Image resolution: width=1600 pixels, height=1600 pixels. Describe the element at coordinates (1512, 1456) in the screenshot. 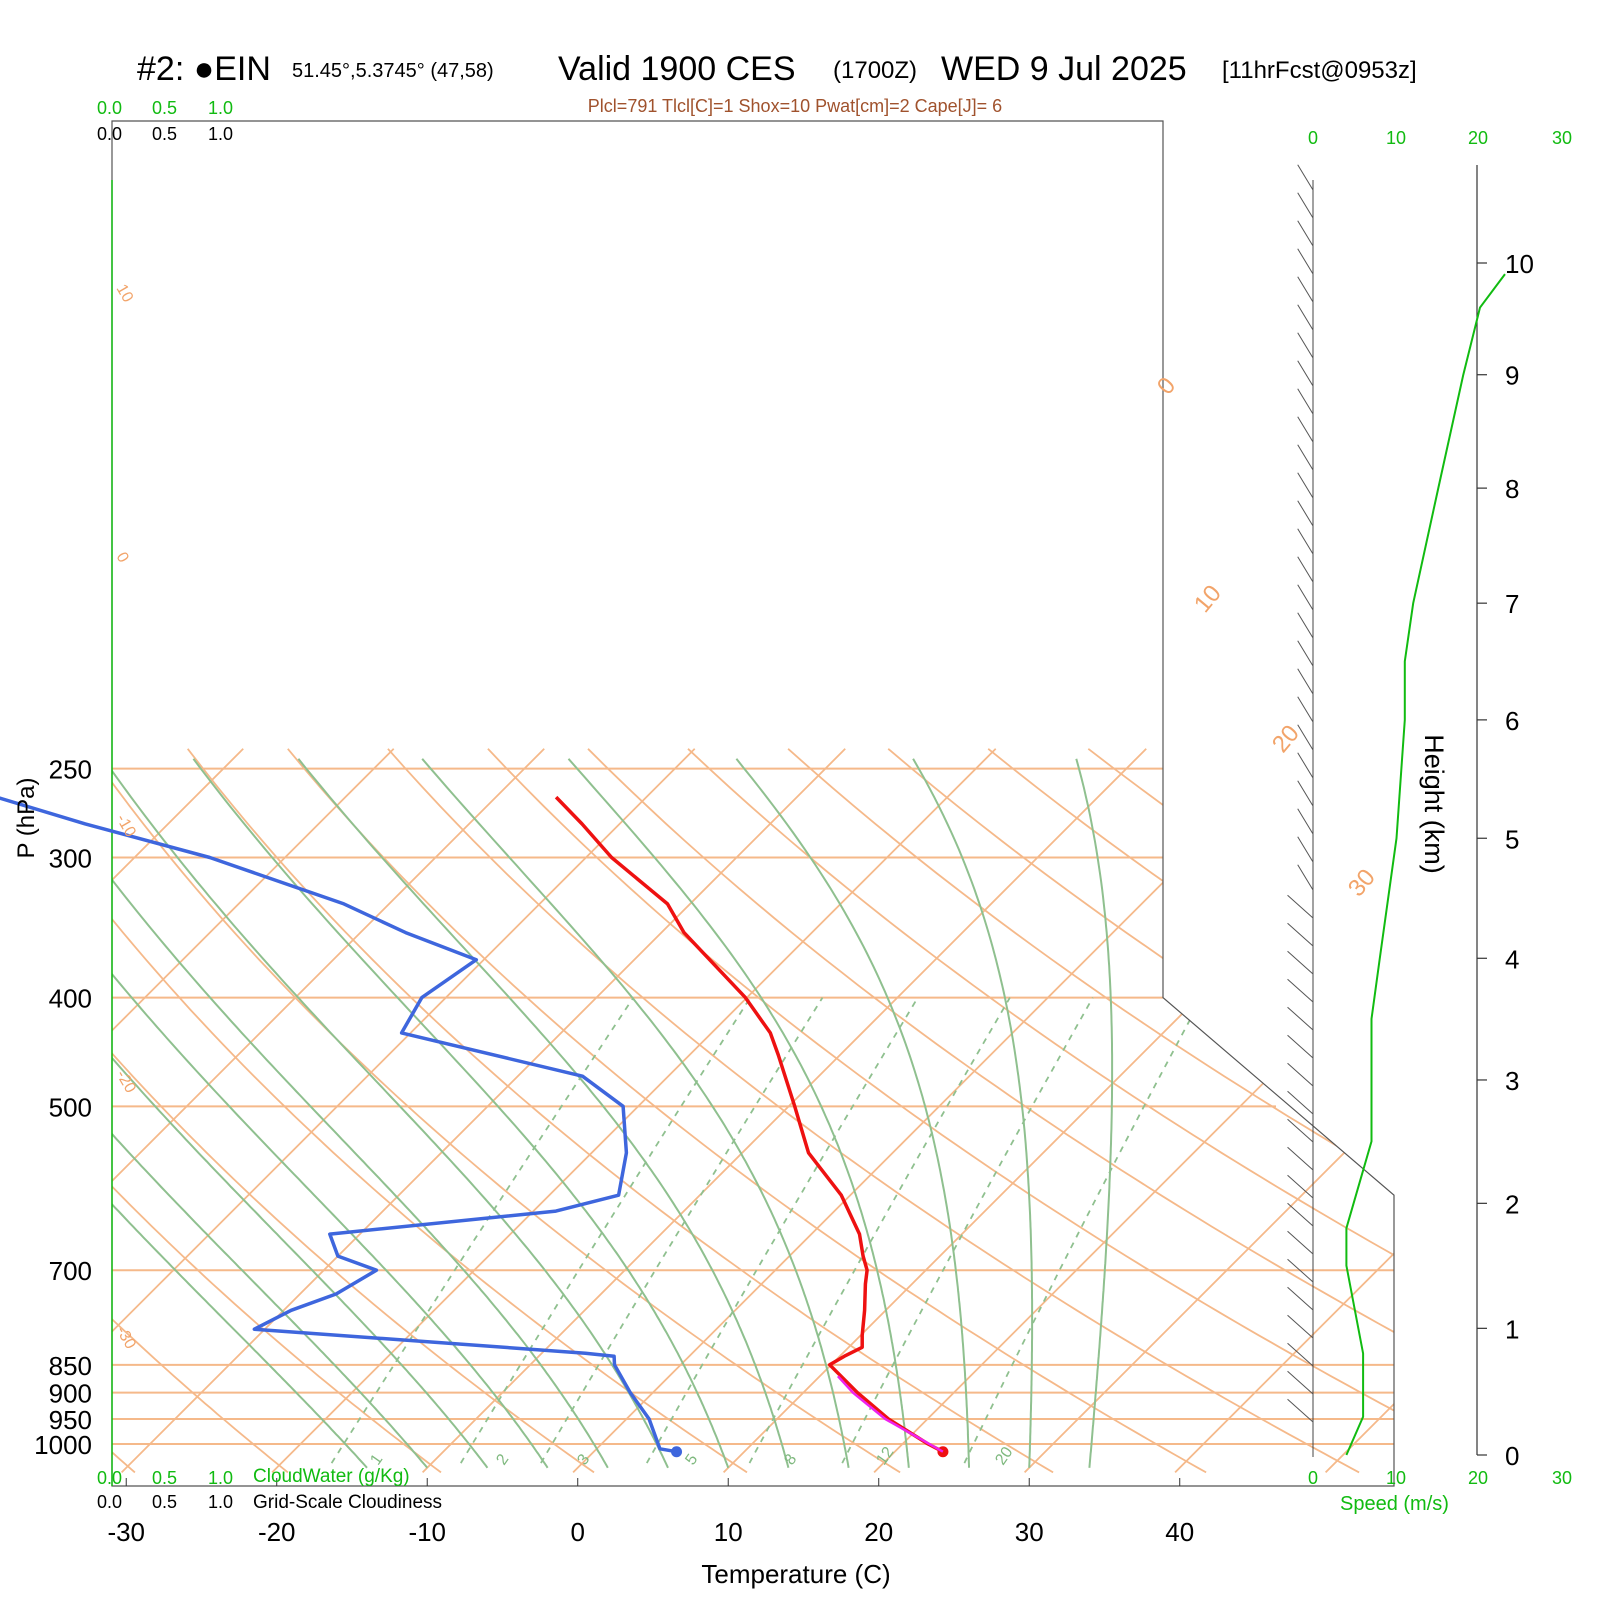

I see `height-tick-label: 0` at that location.